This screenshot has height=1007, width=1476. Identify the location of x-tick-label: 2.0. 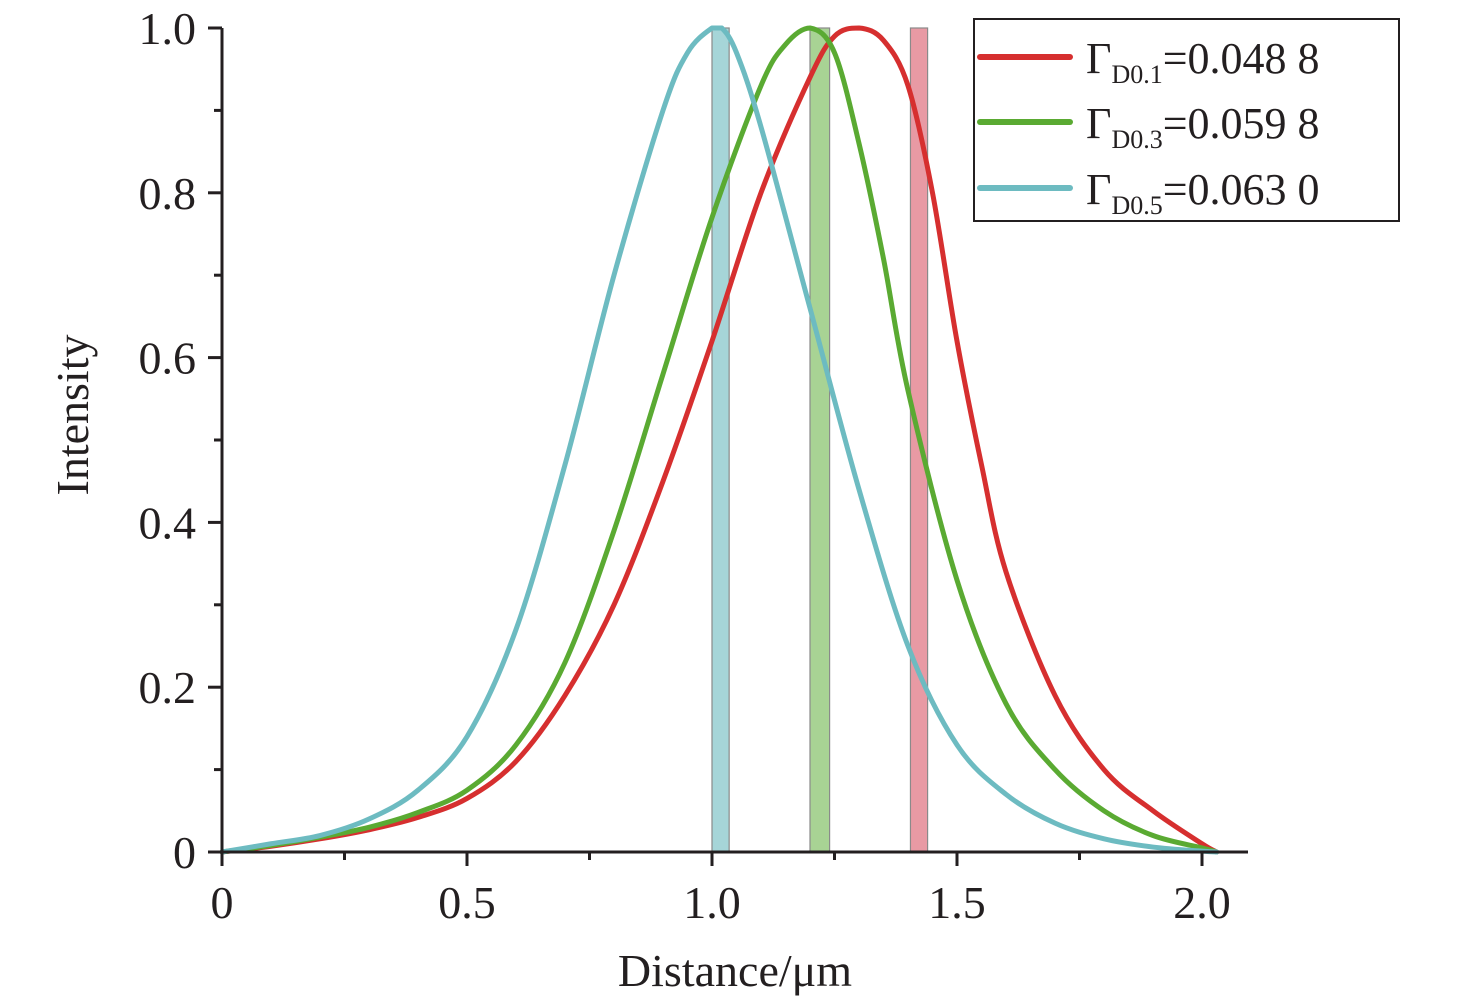
(1202, 902).